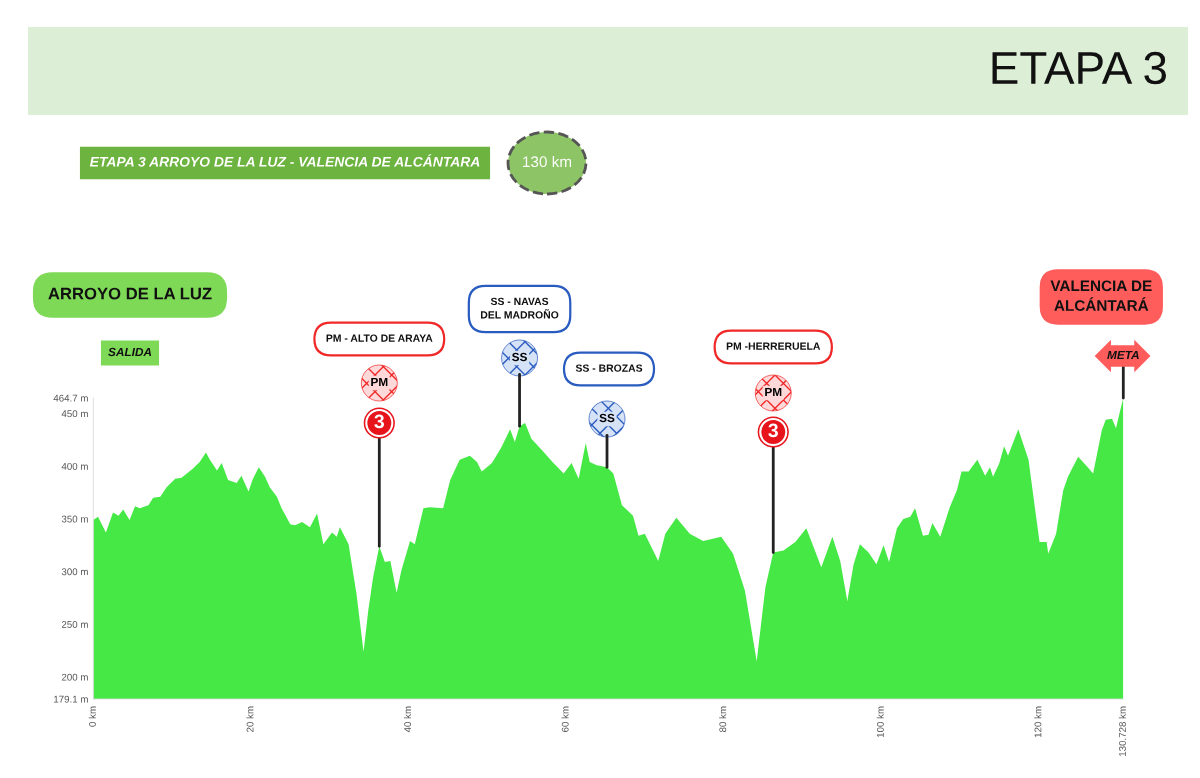  What do you see at coordinates (74, 466) in the screenshot?
I see `y-tick-label: 400 m` at bounding box center [74, 466].